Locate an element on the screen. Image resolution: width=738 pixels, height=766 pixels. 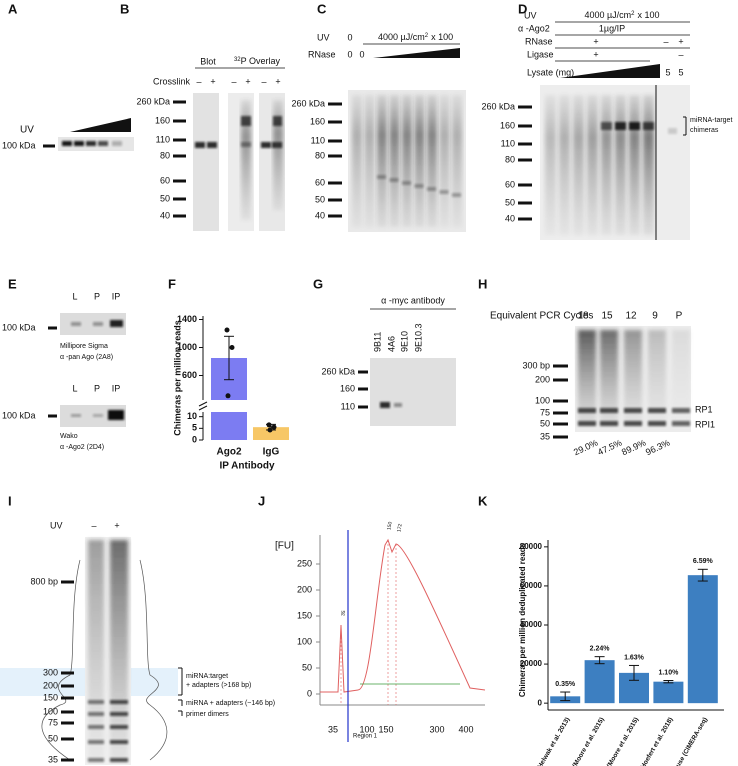
label: α -Ago2 (2D4) is located at coordinates (82, 447).